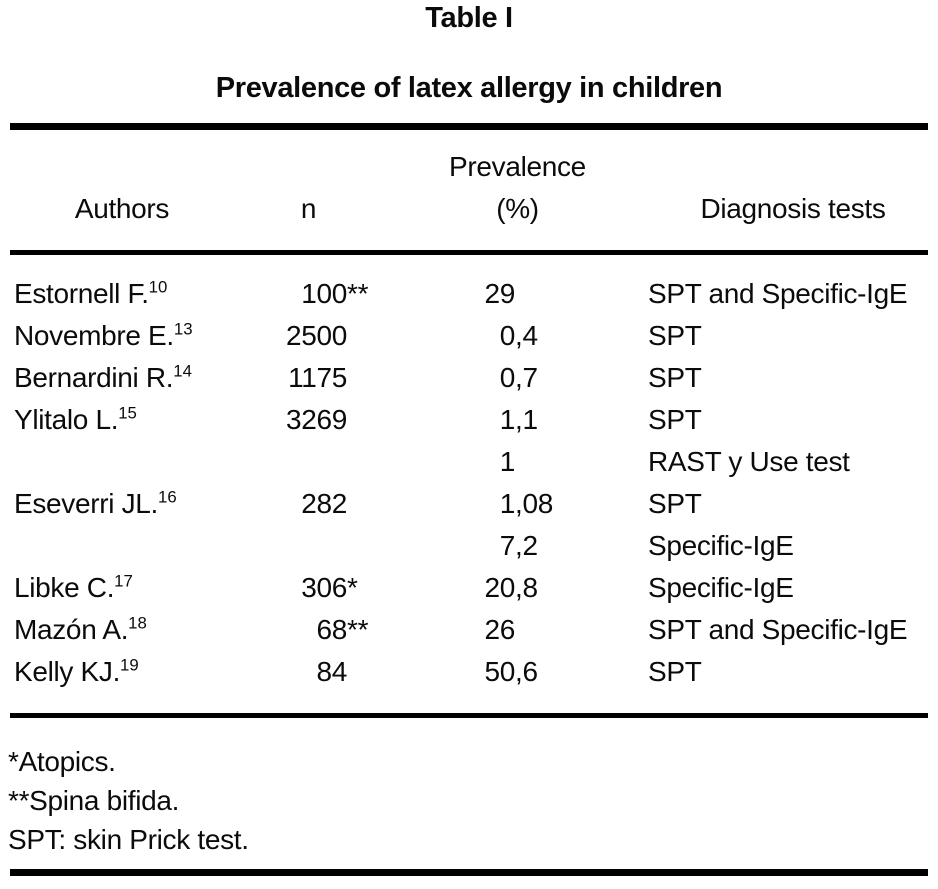 Image resolution: width=938 pixels, height=889 pixels. Describe the element at coordinates (469, 630) in the screenshot. I see `table-row: Mazón A.18 68 ** 26 SPT and Specific-IgE` at that location.